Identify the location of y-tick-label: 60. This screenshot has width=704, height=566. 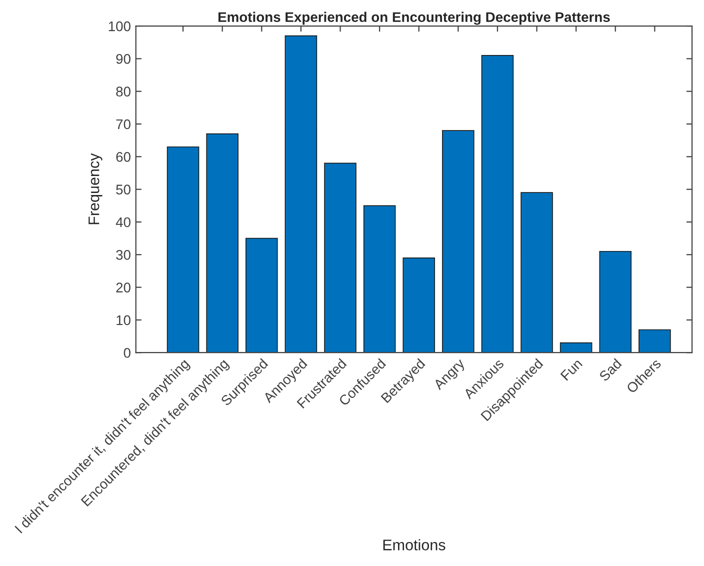
(123, 157).